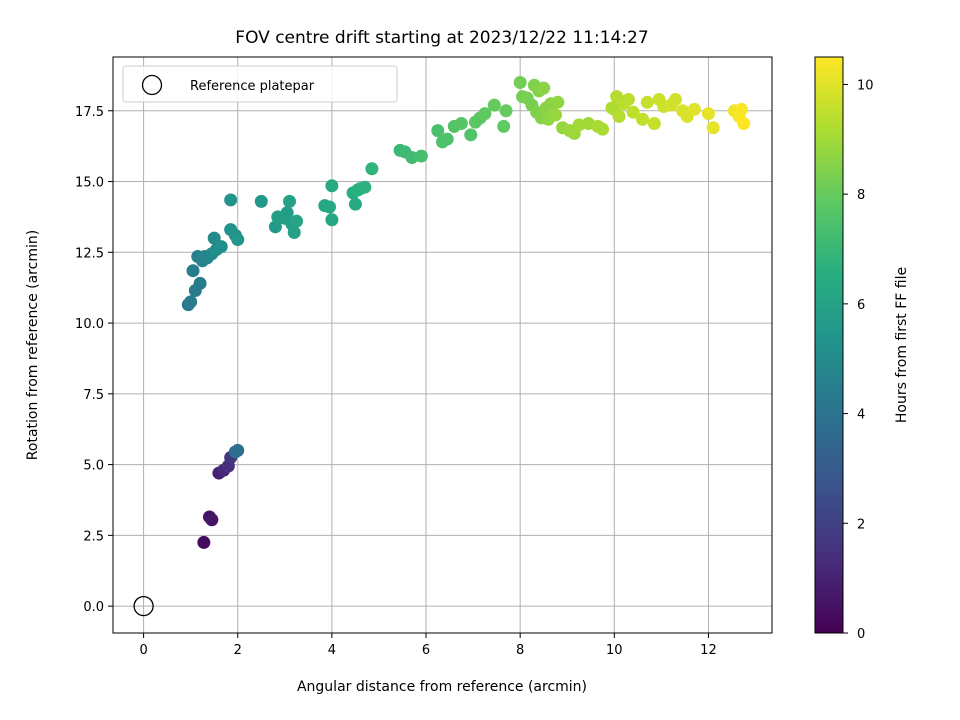 The image size is (960, 720). Describe the element at coordinates (93, 607) in the screenshot. I see `y-tick-label: 0.0` at that location.